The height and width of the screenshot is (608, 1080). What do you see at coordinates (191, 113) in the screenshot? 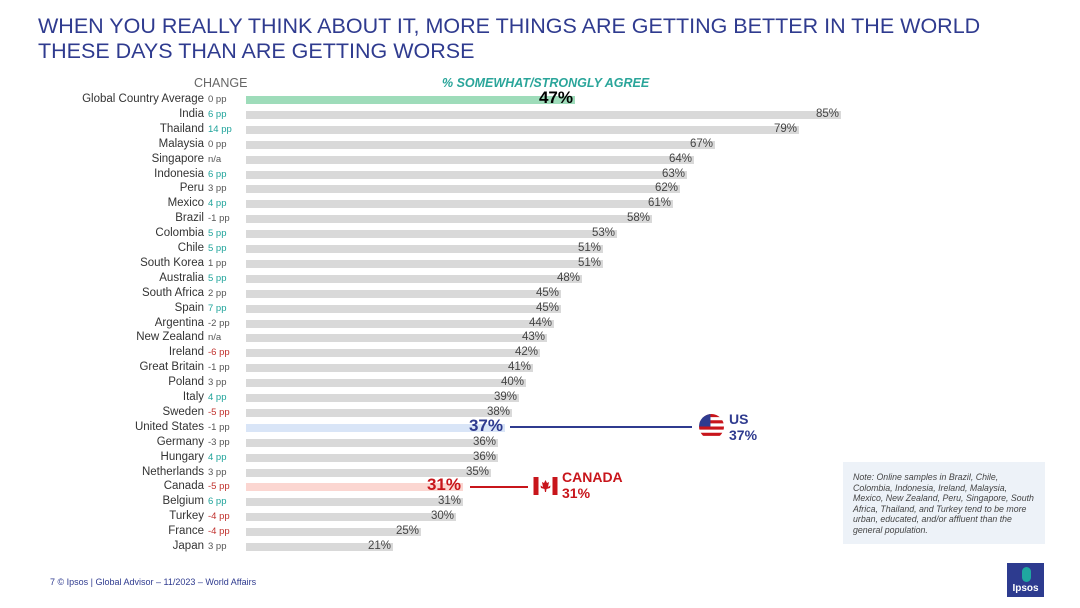
I see `country-label: India` at bounding box center [191, 113].